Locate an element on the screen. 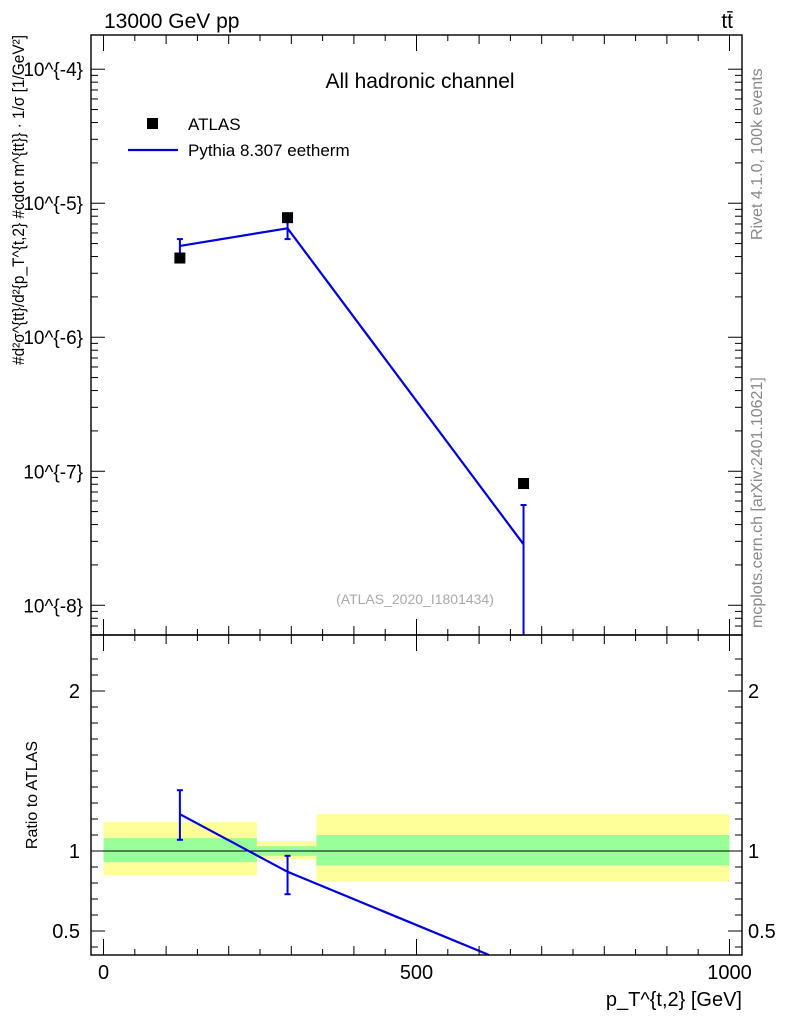  ratio-ytick-label-1: 1 is located at coordinates (74, 852).